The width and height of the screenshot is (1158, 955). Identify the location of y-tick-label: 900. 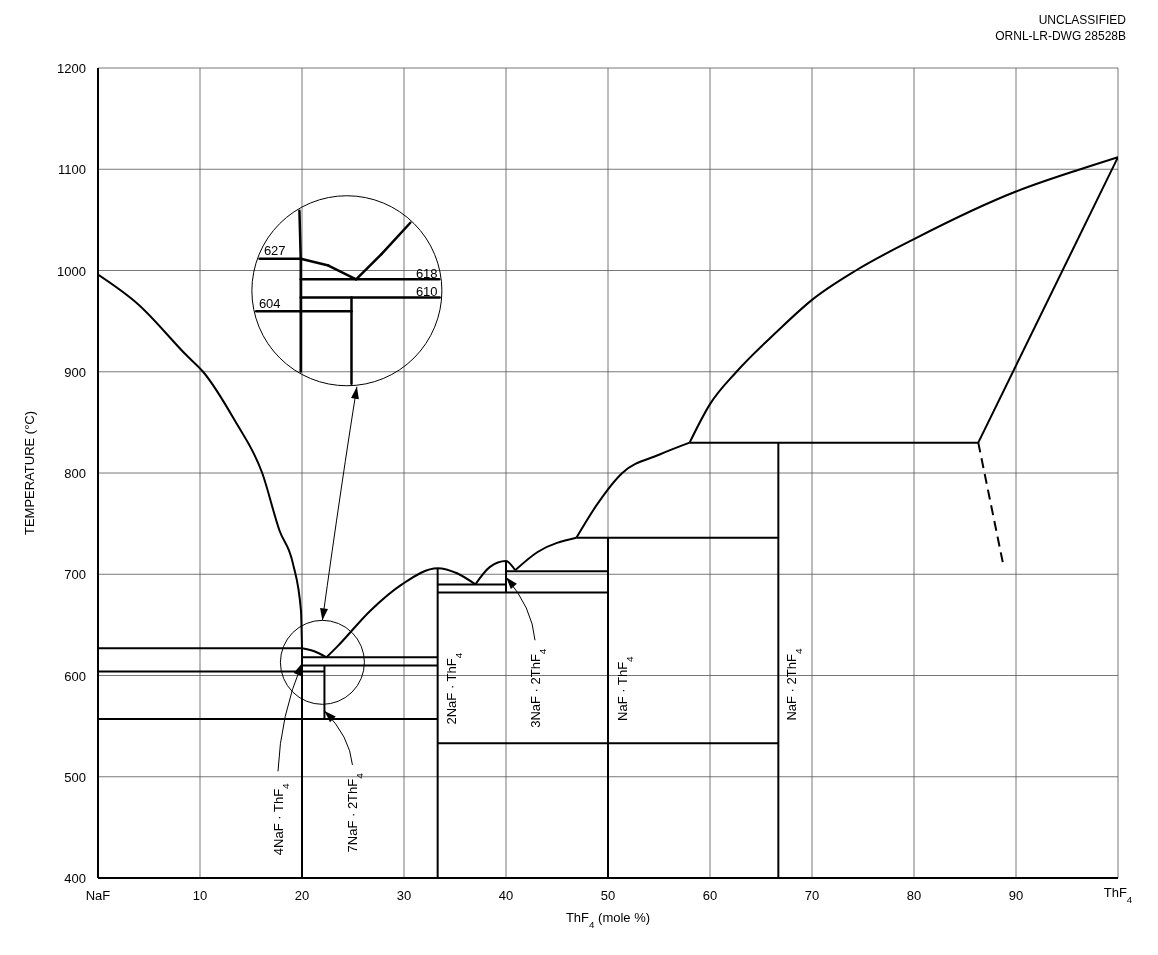
(75, 372).